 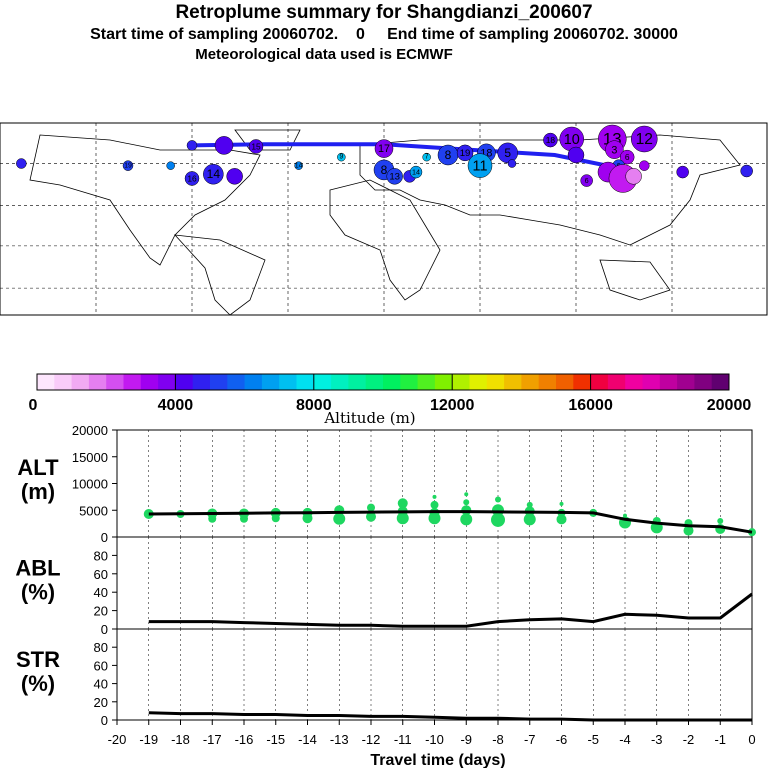 What do you see at coordinates (90, 457) in the screenshot?
I see `y-tick-label: 15000` at bounding box center [90, 457].